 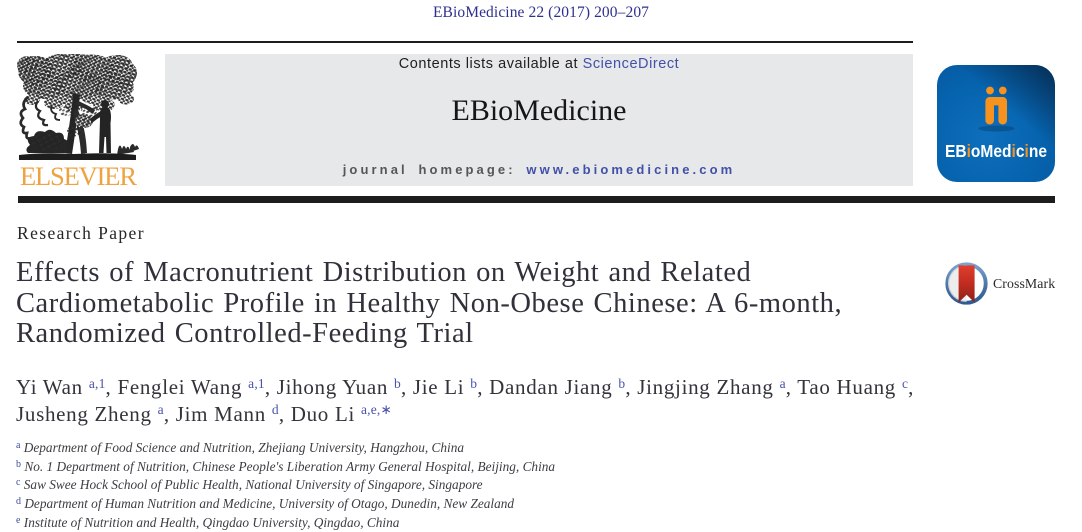 I want to click on svg-text: EBioMedicine, so click(x=996, y=151).